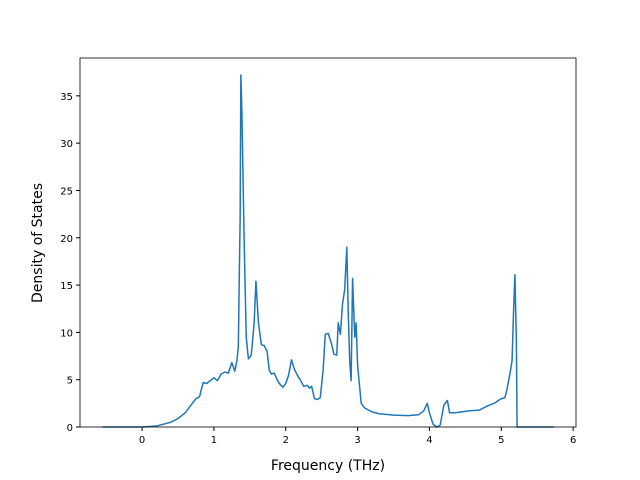 The height and width of the screenshot is (480, 640). What do you see at coordinates (66, 333) in the screenshot?
I see `y-tick-label: 10` at bounding box center [66, 333].